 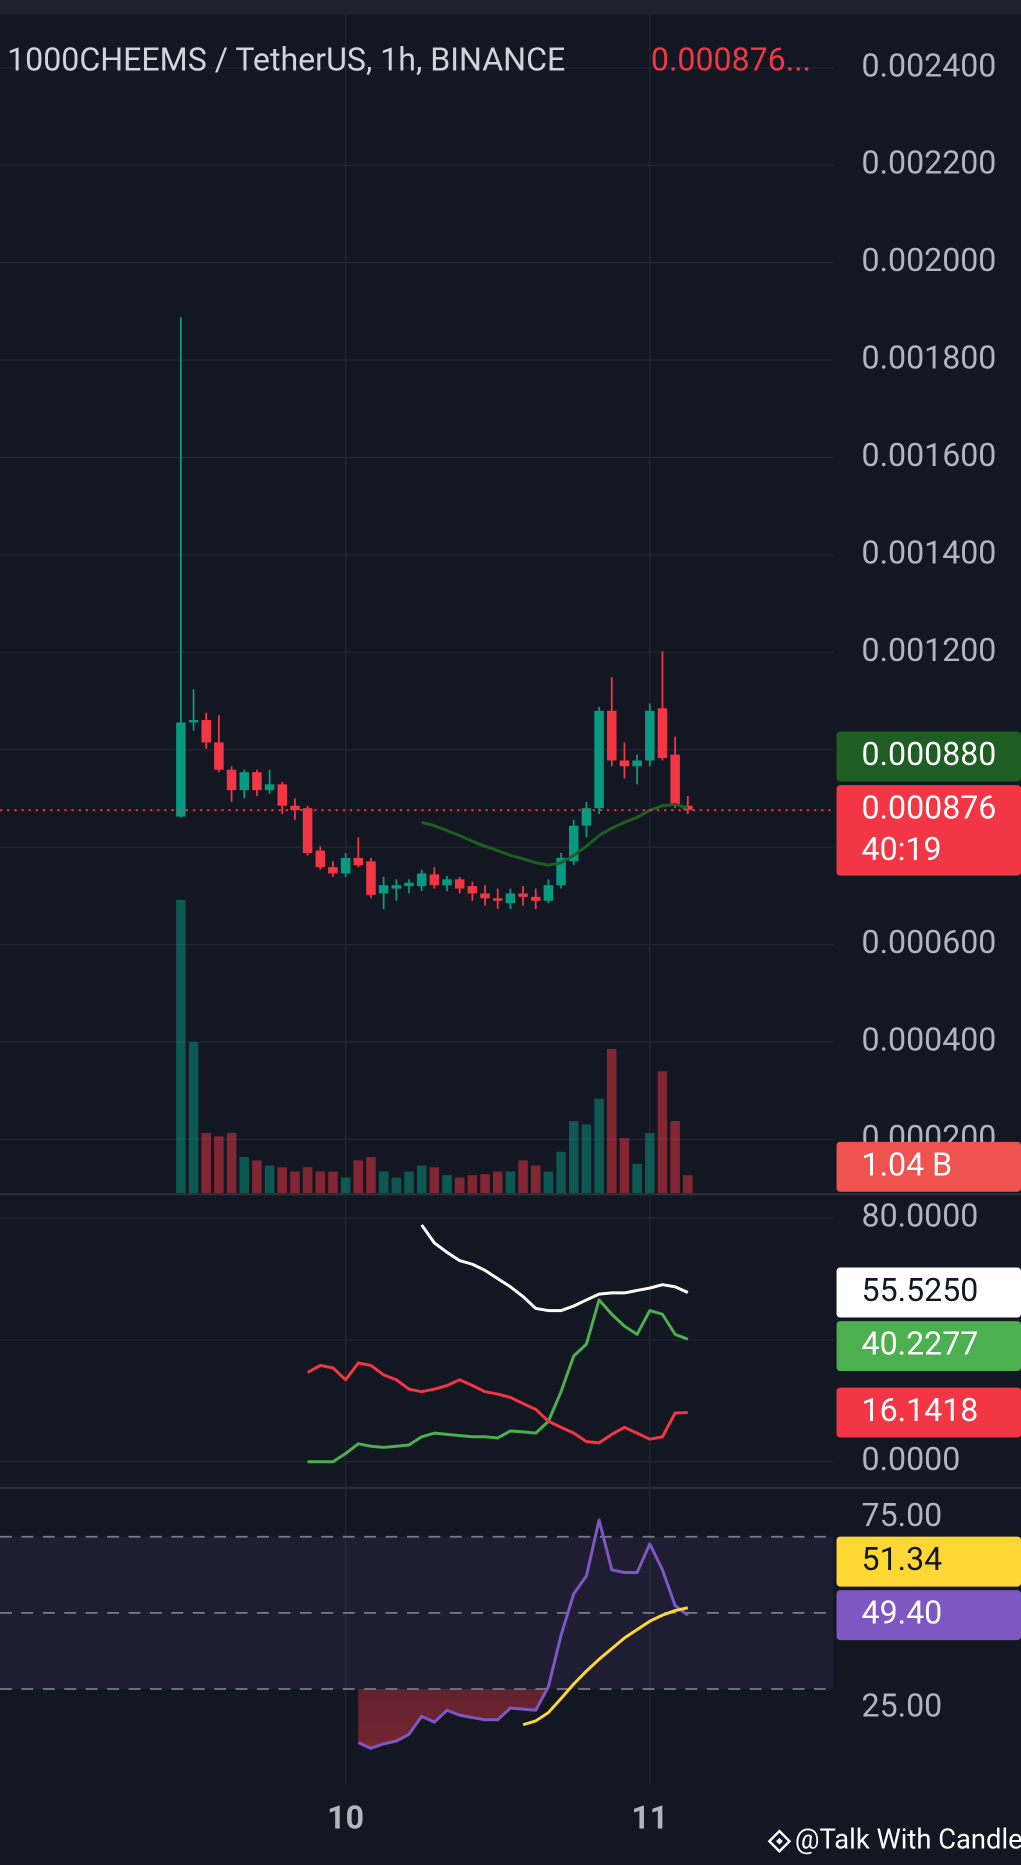 I want to click on icon, so click(x=779, y=1841).